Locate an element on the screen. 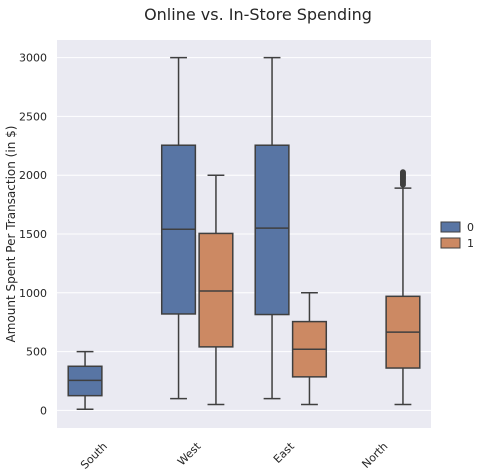 The image size is (486, 472). y-tick-label: 1000 is located at coordinates (33, 293).